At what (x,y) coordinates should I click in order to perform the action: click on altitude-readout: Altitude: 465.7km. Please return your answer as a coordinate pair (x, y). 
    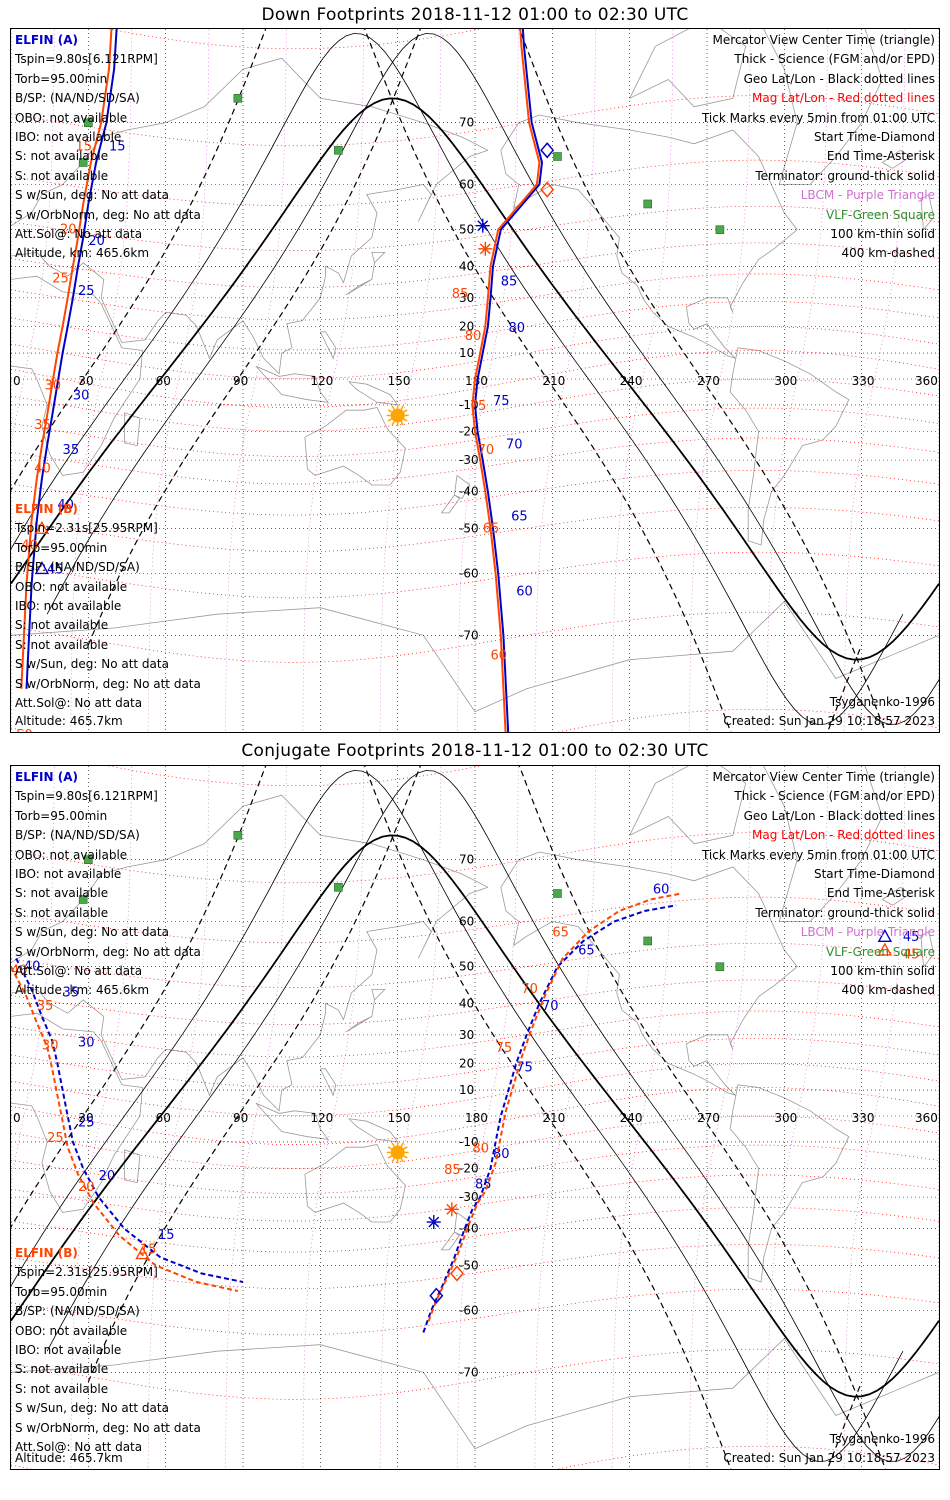
    Looking at the image, I should click on (69, 1458).